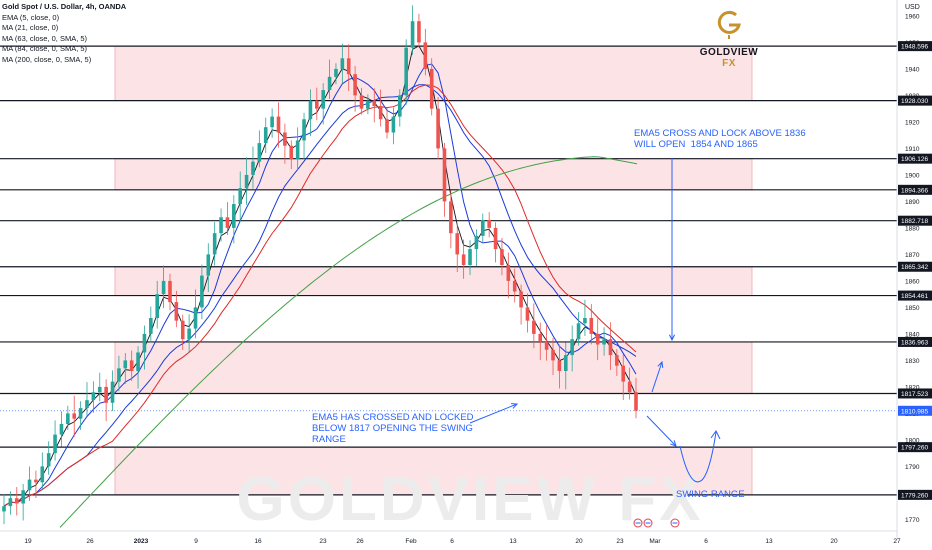 This screenshot has width=932, height=550. I want to click on arrow-up-move-head, so click(660, 364).